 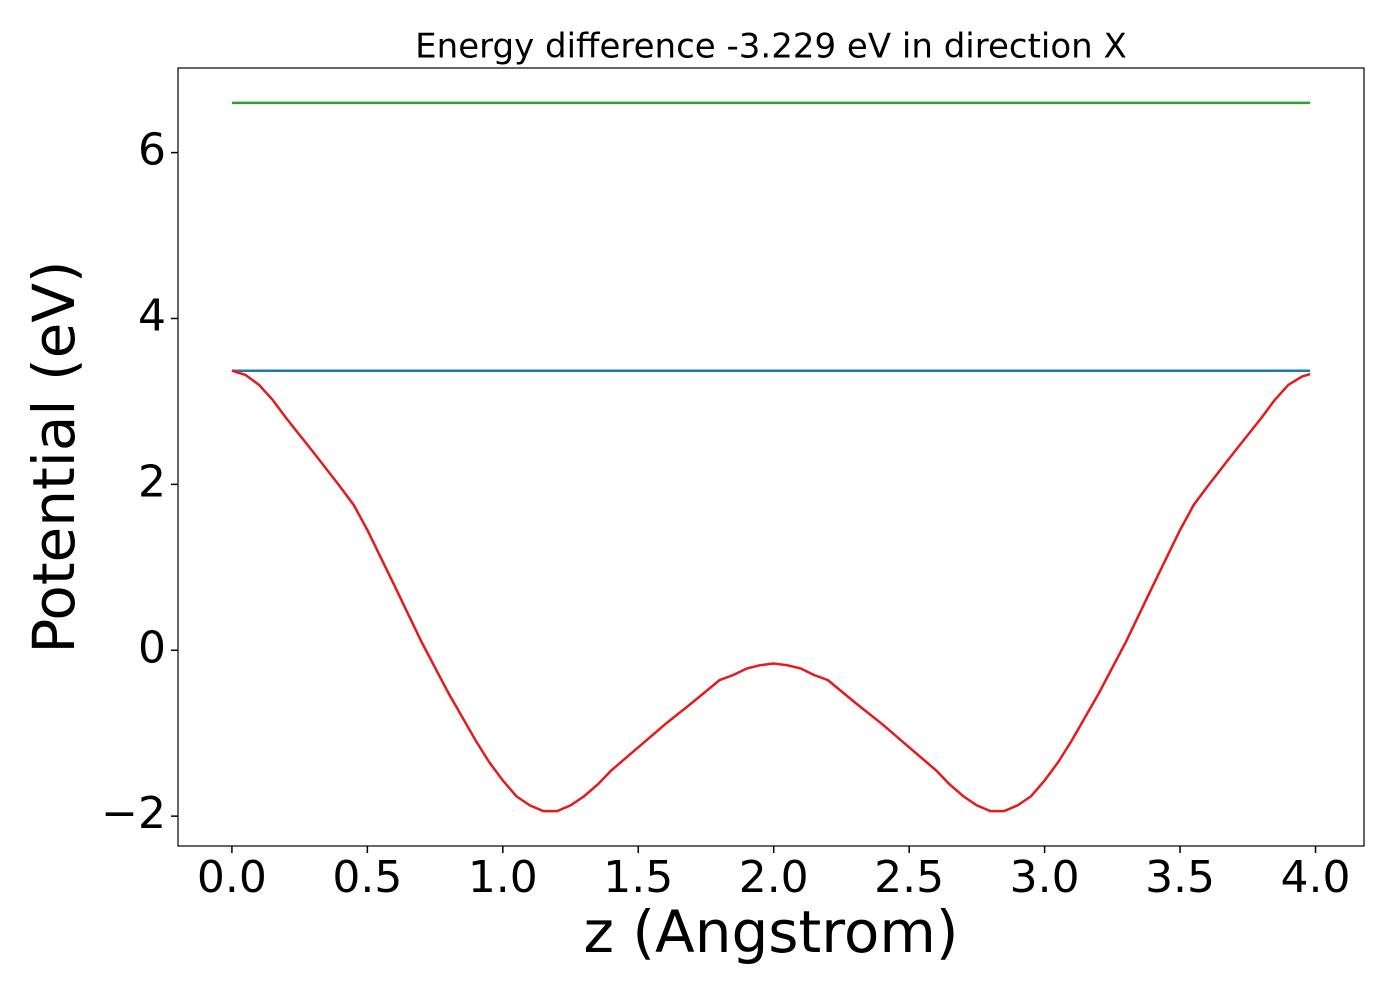 I want to click on y-axis-label: Potential (eV), so click(x=54, y=456).